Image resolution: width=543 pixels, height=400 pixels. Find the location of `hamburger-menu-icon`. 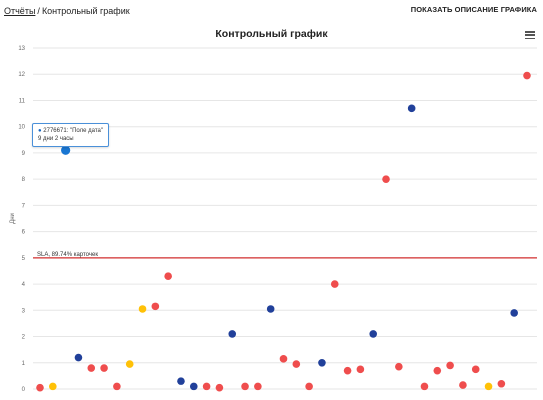

hamburger-menu-icon is located at coordinates (530, 35).